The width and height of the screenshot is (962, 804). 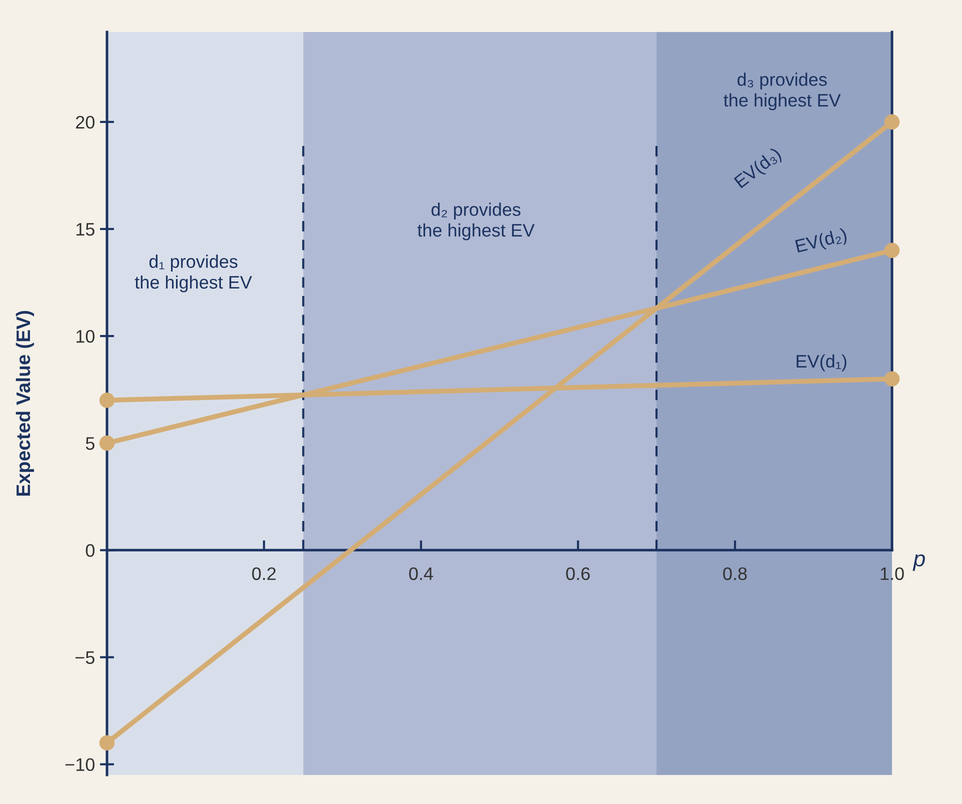 What do you see at coordinates (79, 765) in the screenshot?
I see `y-tick-label: −10` at bounding box center [79, 765].